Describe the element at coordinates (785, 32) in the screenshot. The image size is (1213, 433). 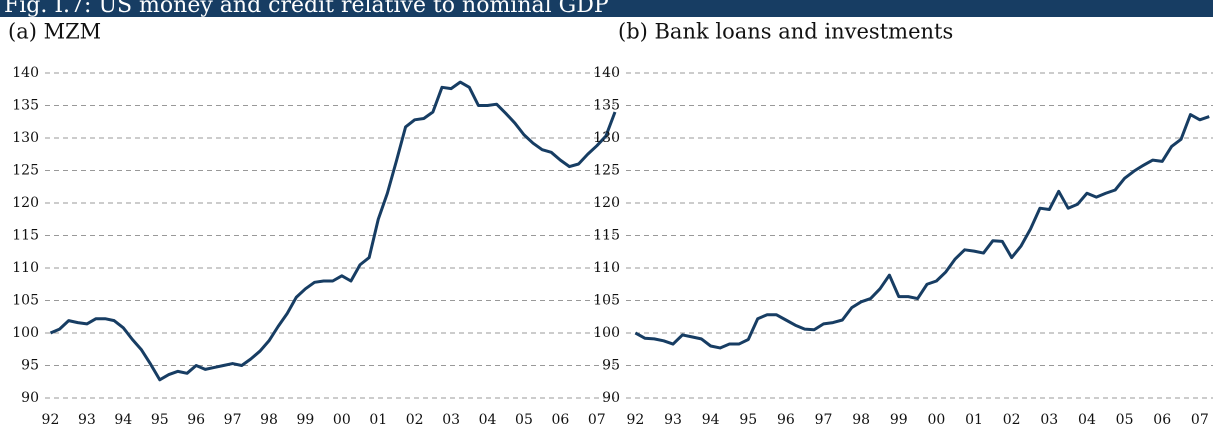
I see `chart-title: (b) Bank loans and investments` at that location.